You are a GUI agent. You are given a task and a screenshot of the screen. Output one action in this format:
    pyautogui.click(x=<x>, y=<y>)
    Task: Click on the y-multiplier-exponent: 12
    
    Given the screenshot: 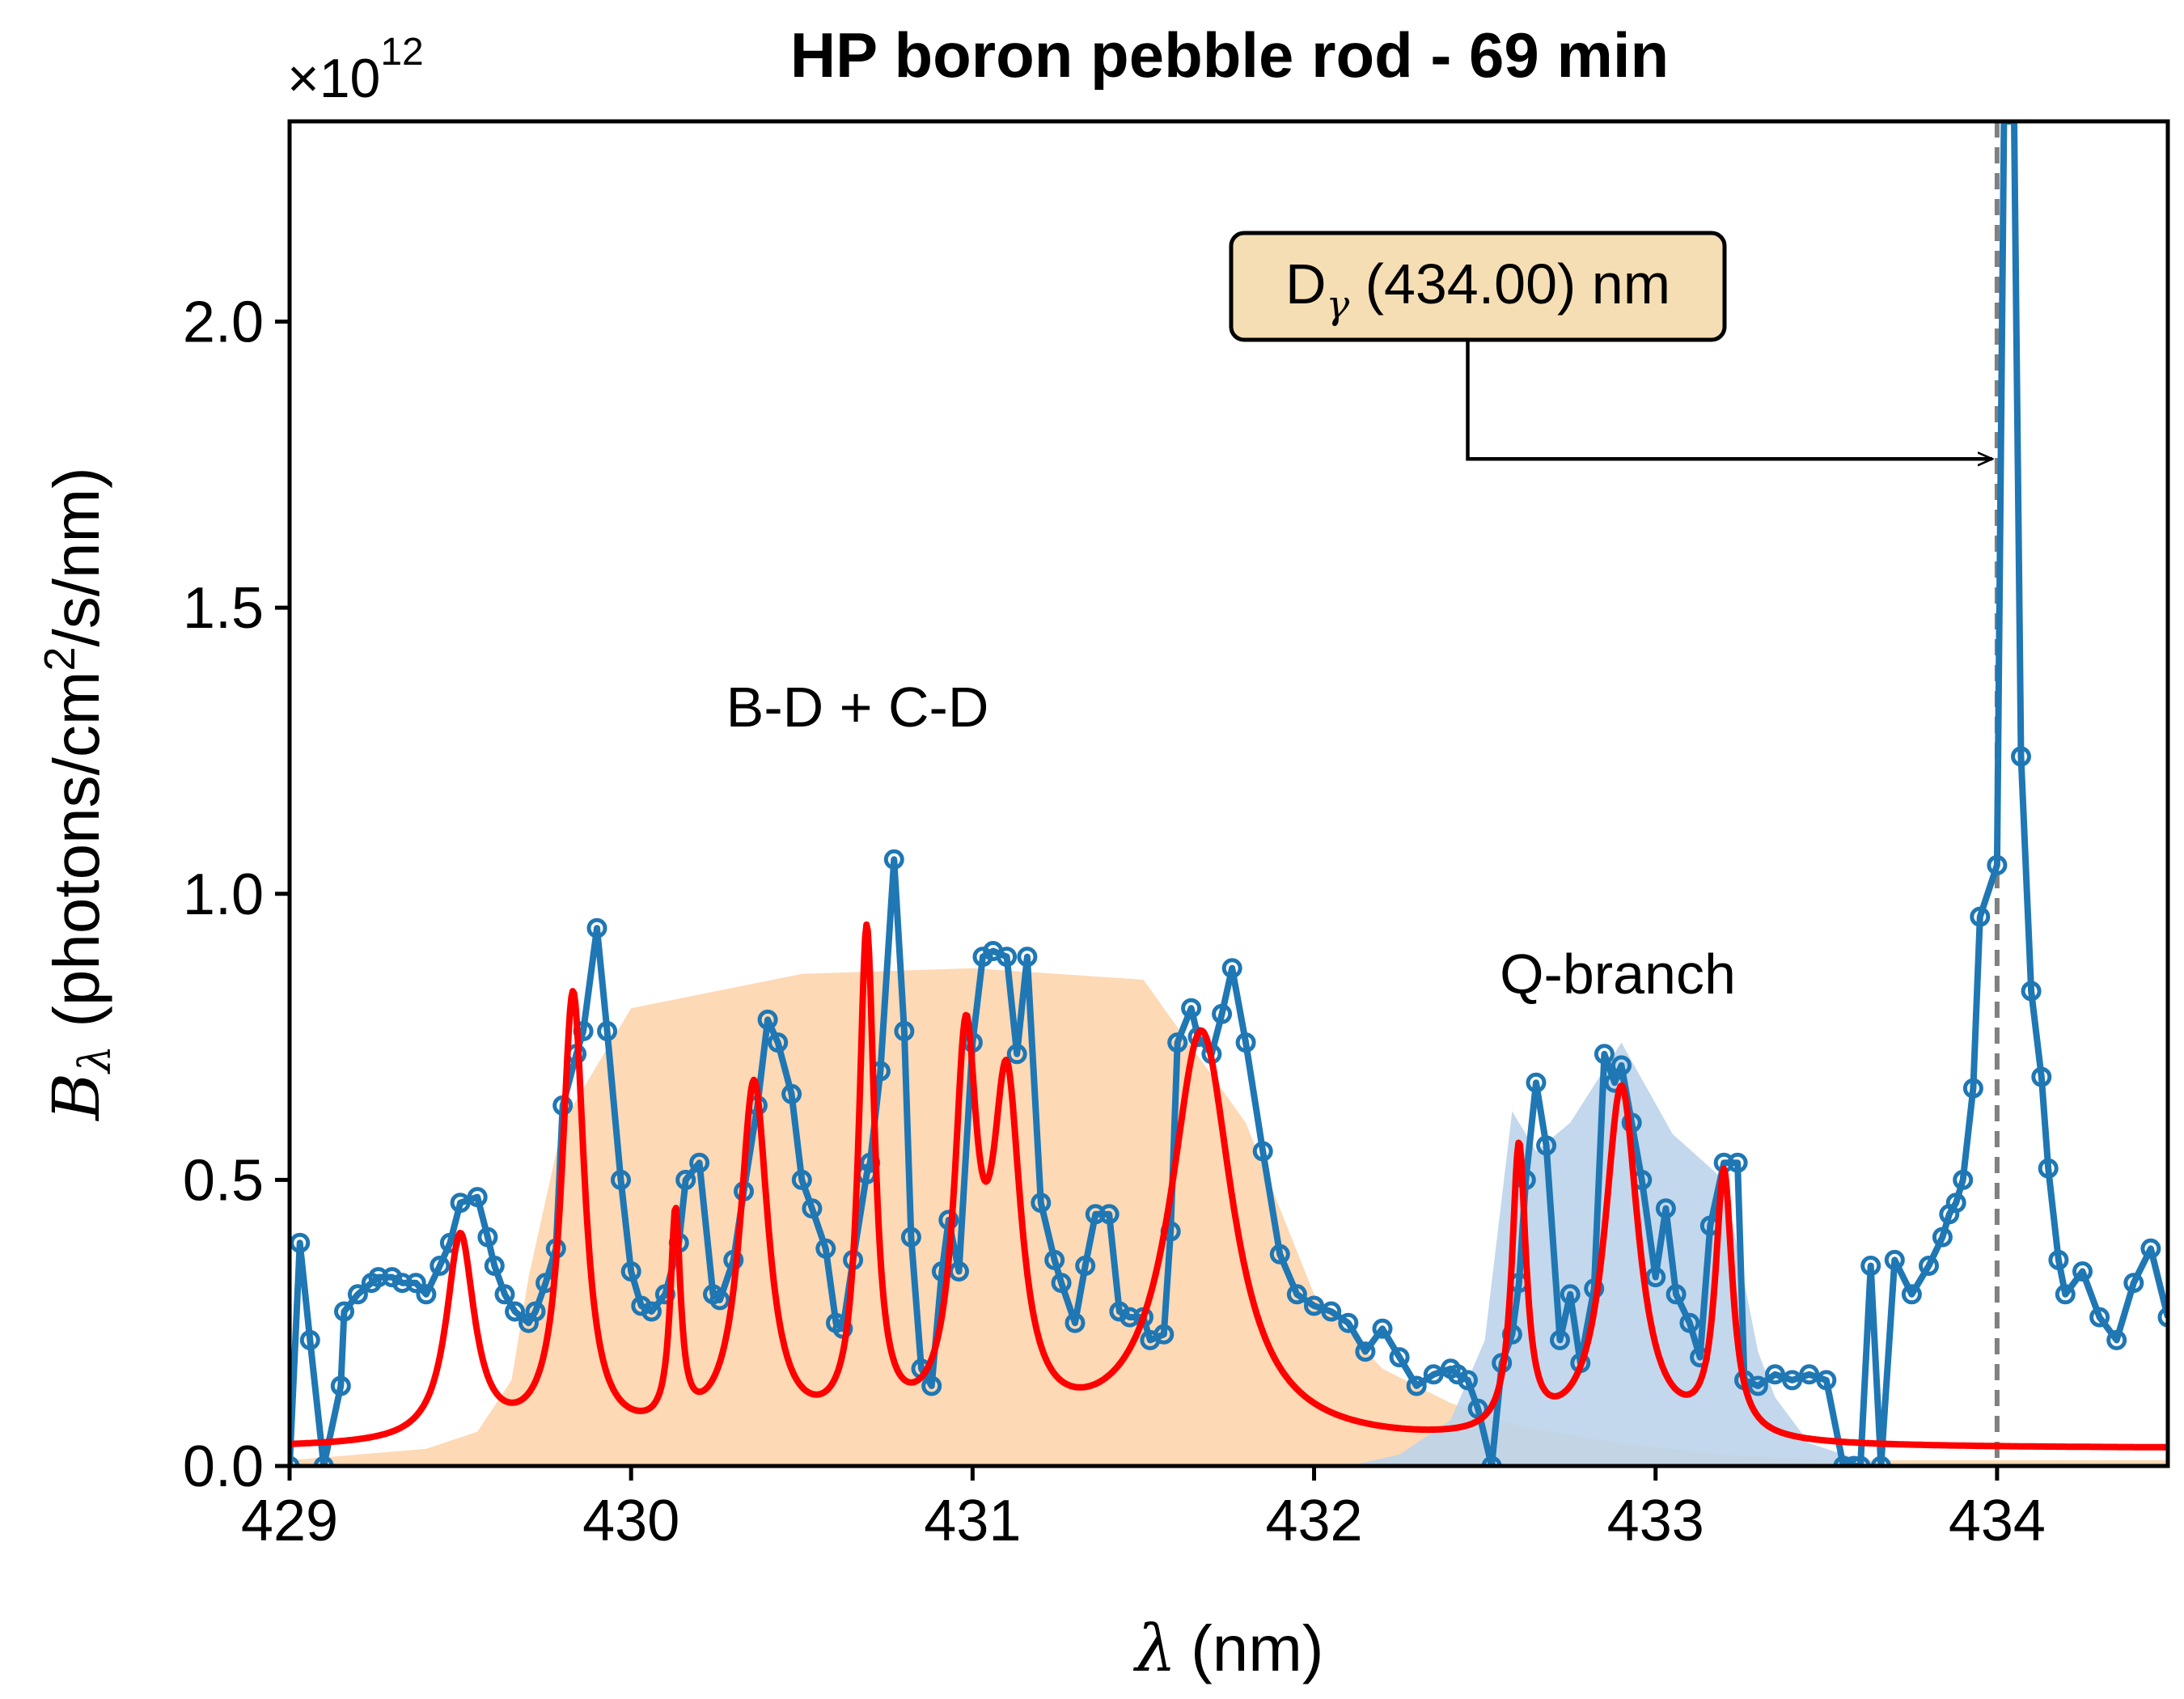 What is the action you would take?
    pyautogui.click(x=401, y=52)
    